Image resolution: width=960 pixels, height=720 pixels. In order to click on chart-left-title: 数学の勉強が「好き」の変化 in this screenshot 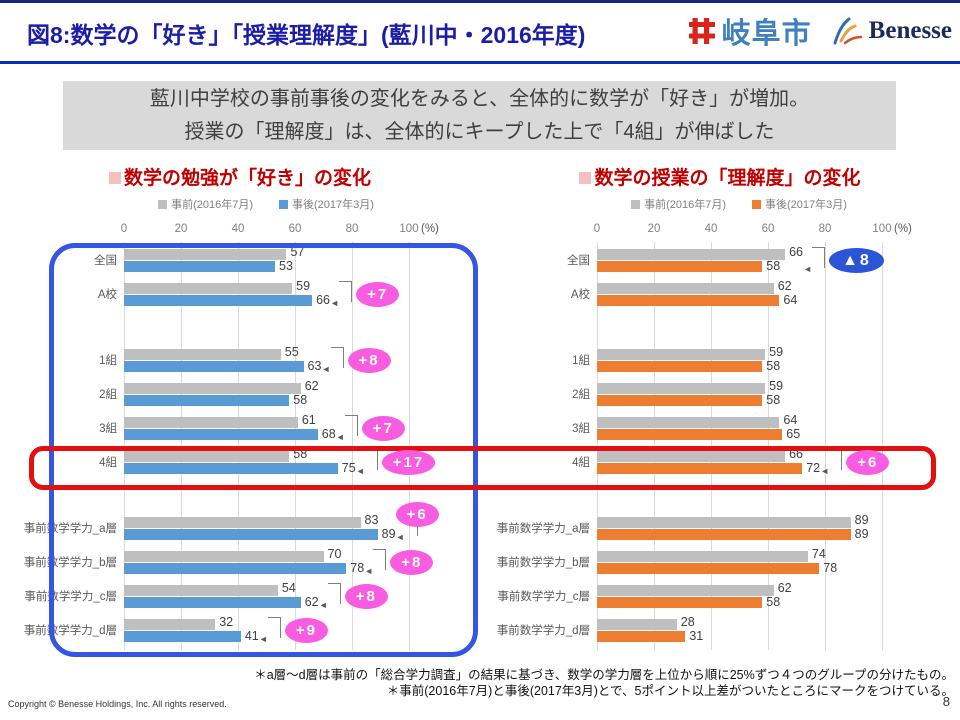, I will do `click(240, 175)`.